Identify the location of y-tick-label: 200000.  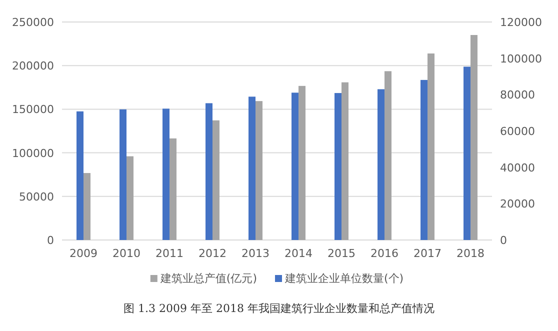
(33, 66).